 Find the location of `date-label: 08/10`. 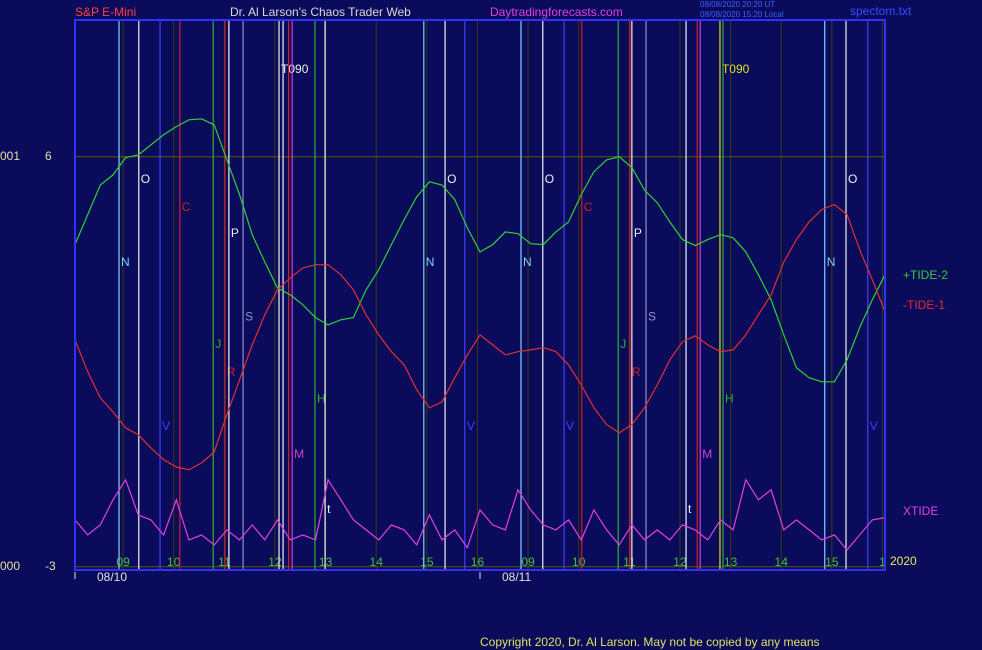

date-label: 08/10 is located at coordinates (112, 577).